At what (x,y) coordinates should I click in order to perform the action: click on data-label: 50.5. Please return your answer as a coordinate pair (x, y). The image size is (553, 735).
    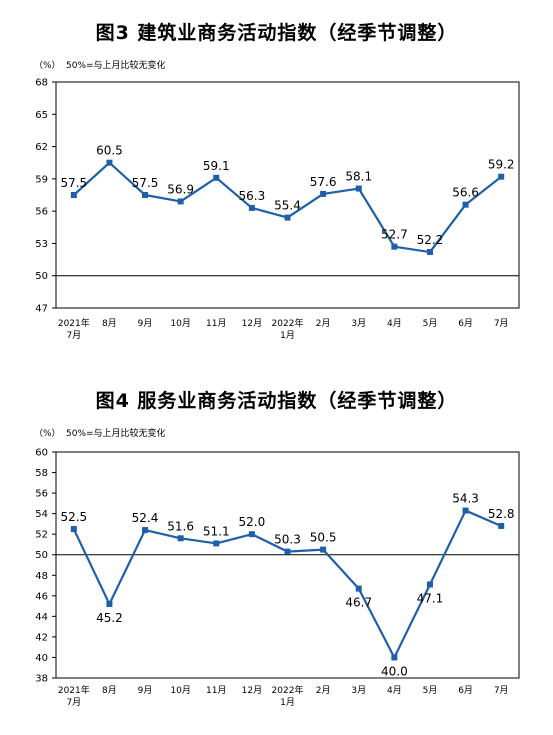
    Looking at the image, I should click on (323, 538).